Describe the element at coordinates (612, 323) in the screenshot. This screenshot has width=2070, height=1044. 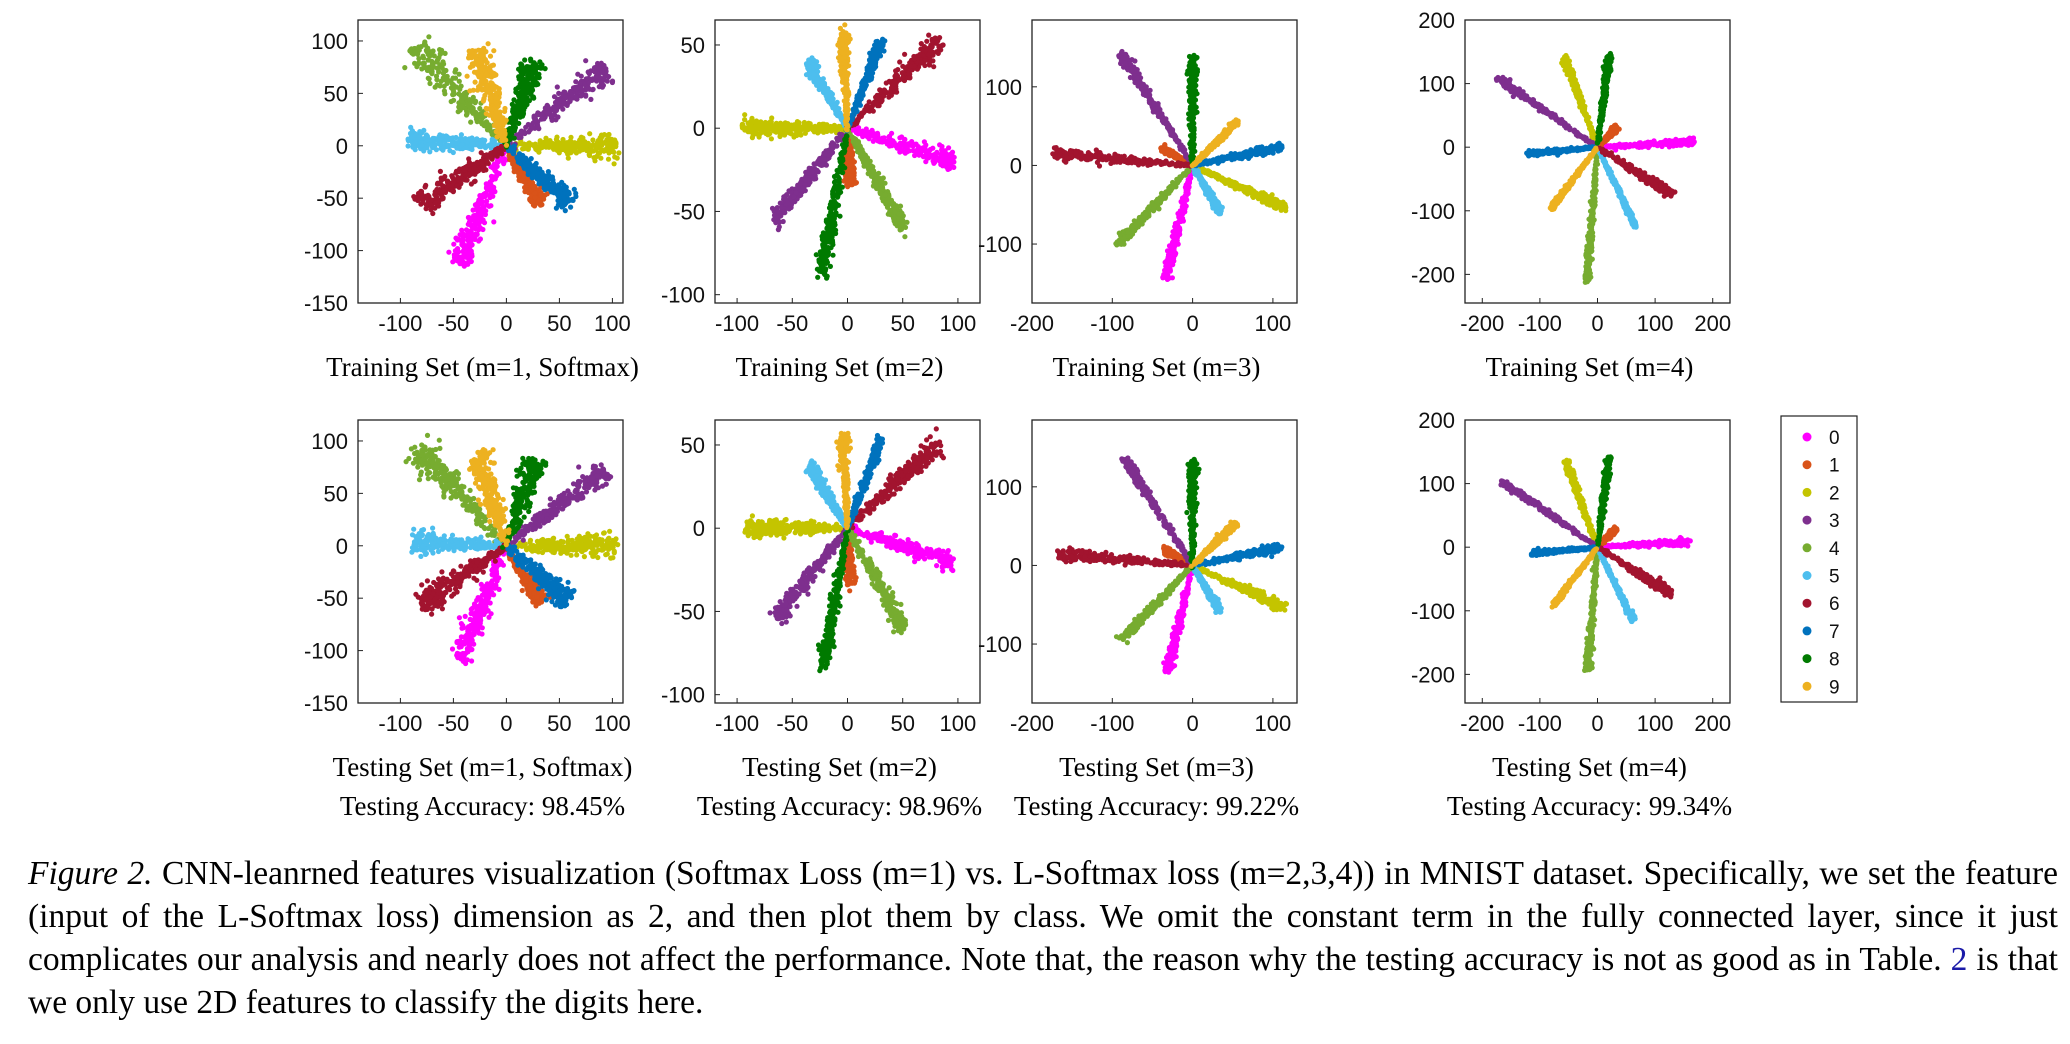
I see `x-tick-label: 100` at that location.